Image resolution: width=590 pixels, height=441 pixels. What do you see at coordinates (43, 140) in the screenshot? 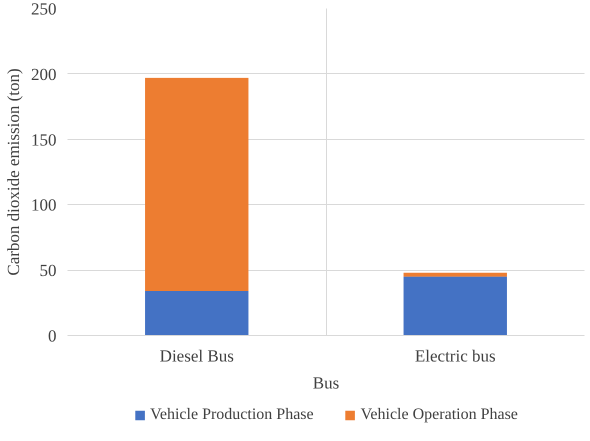
I see `y-tick-label: 150` at bounding box center [43, 140].